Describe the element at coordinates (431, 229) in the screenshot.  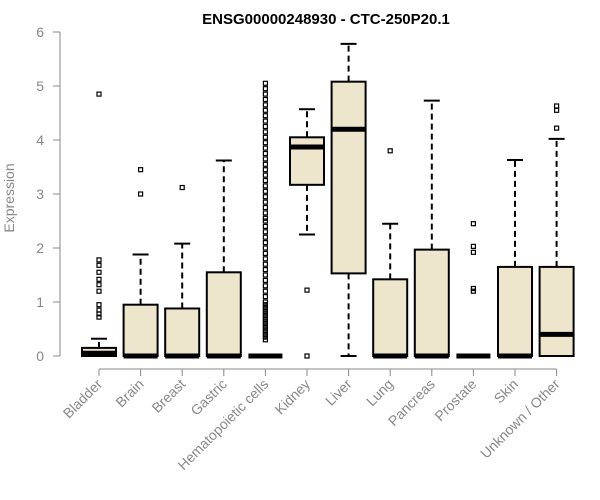
I see `box-pancreas` at that location.